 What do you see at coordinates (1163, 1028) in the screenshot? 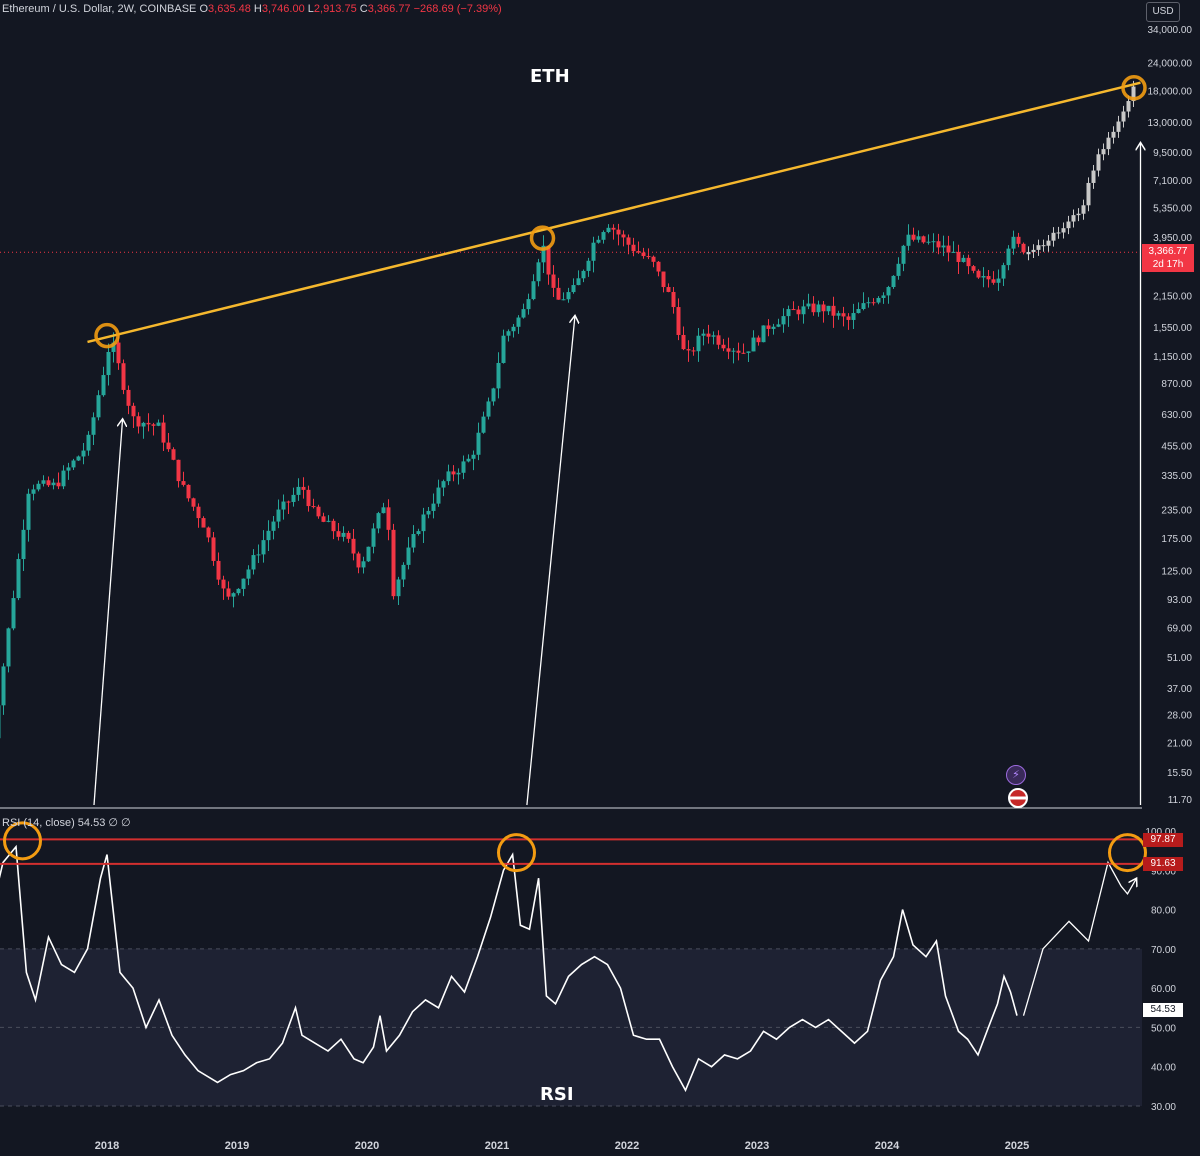
I see `rsi-tick-label: 50.00` at bounding box center [1163, 1028].